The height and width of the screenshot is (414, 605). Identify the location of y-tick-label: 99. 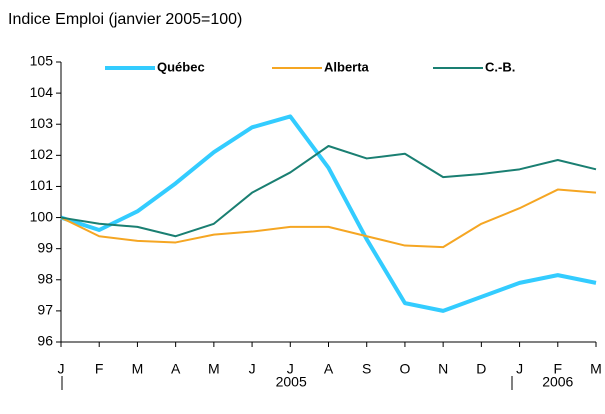
(45, 247).